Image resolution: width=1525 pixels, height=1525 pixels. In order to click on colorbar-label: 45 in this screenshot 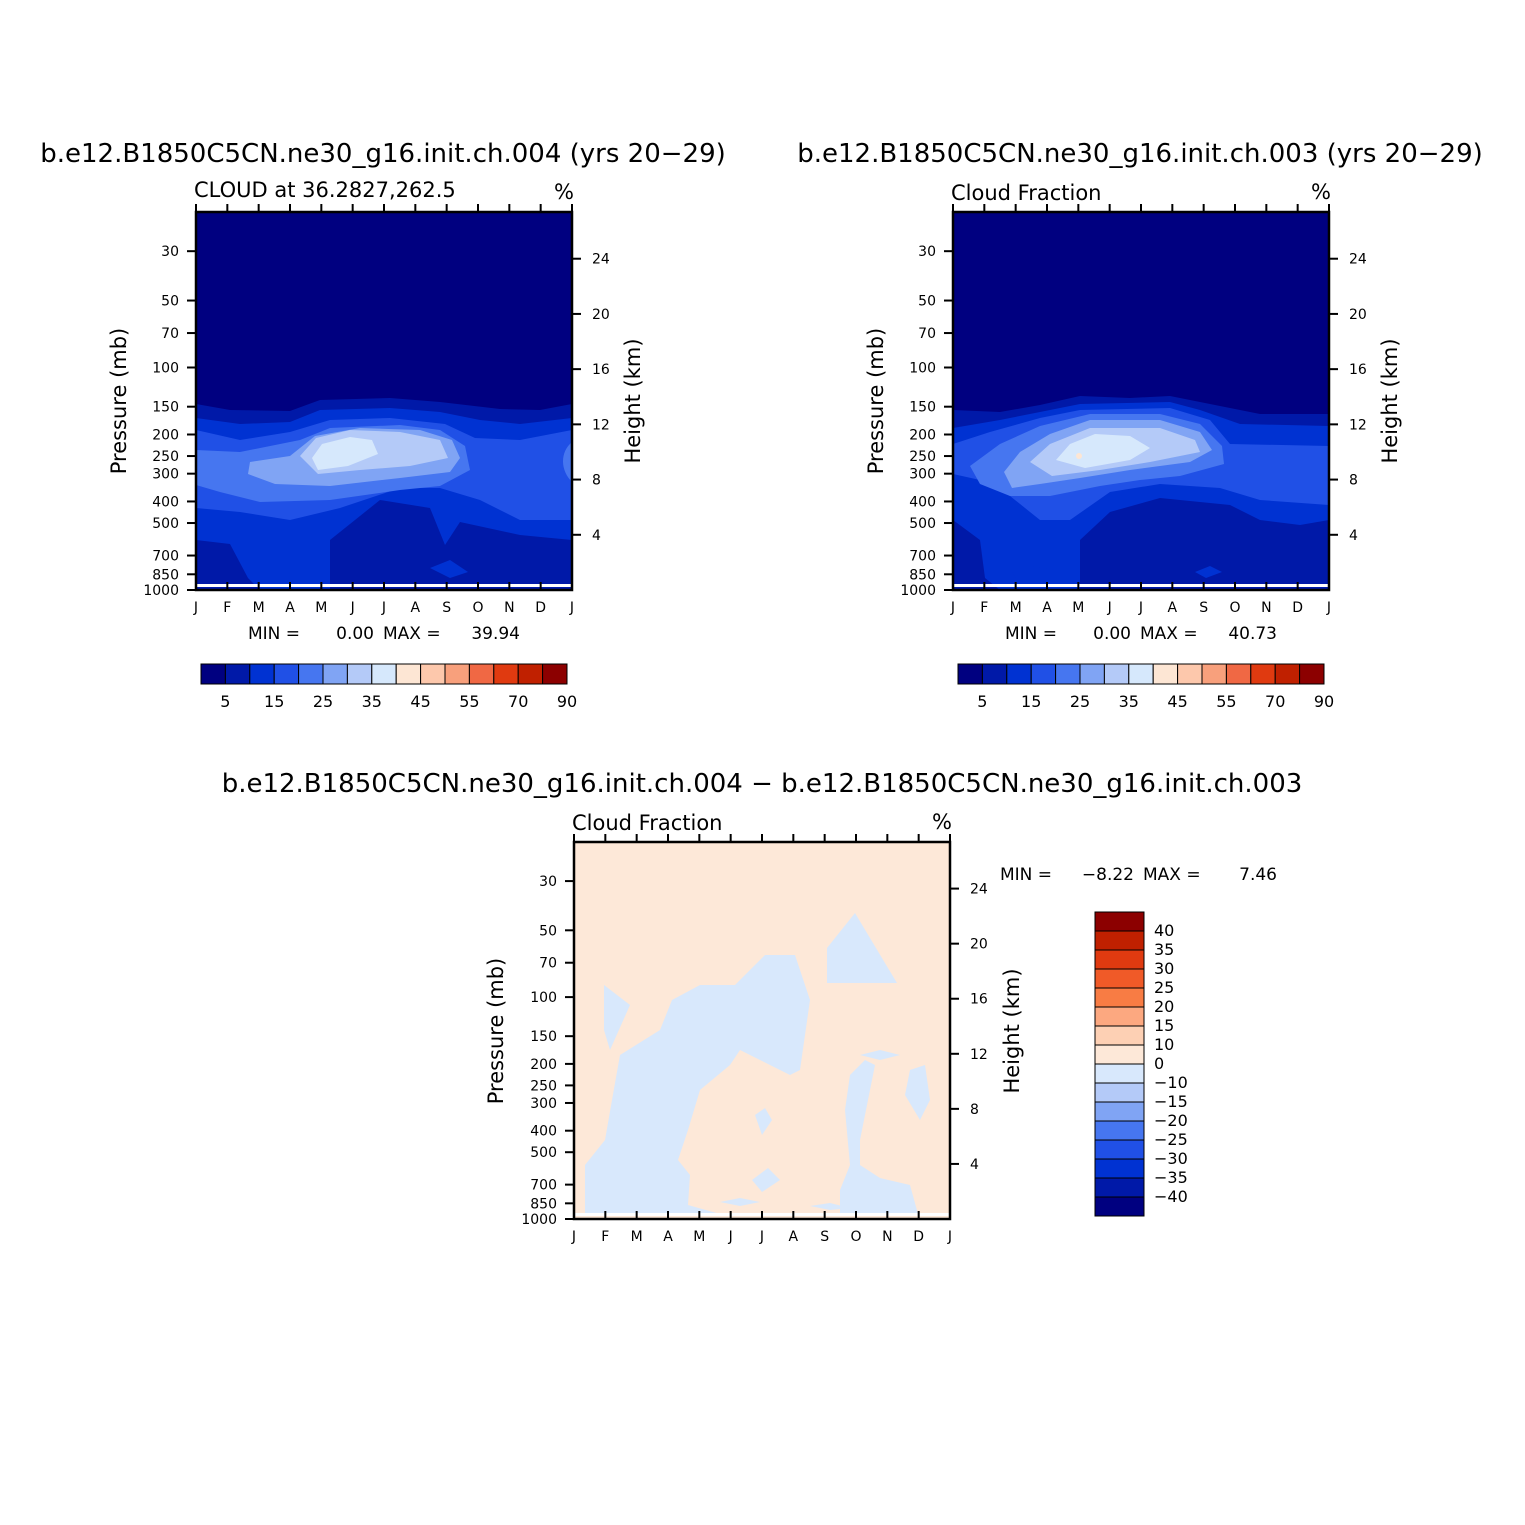, I will do `click(1177, 701)`.